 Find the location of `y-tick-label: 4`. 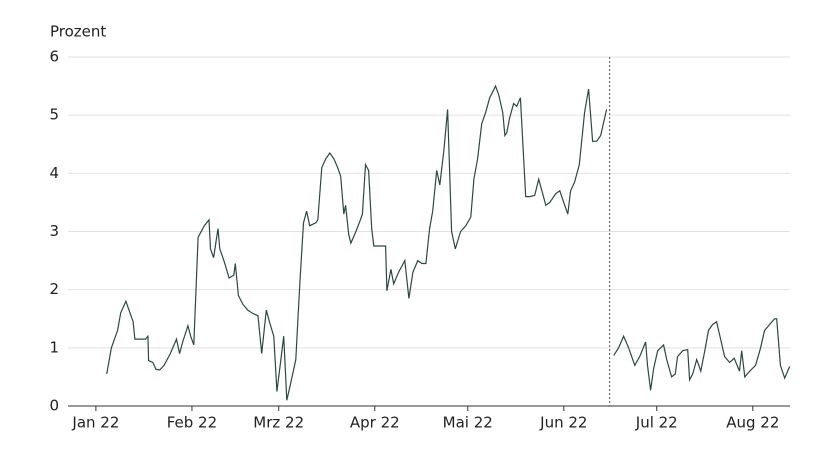

y-tick-label: 4 is located at coordinates (54, 173).